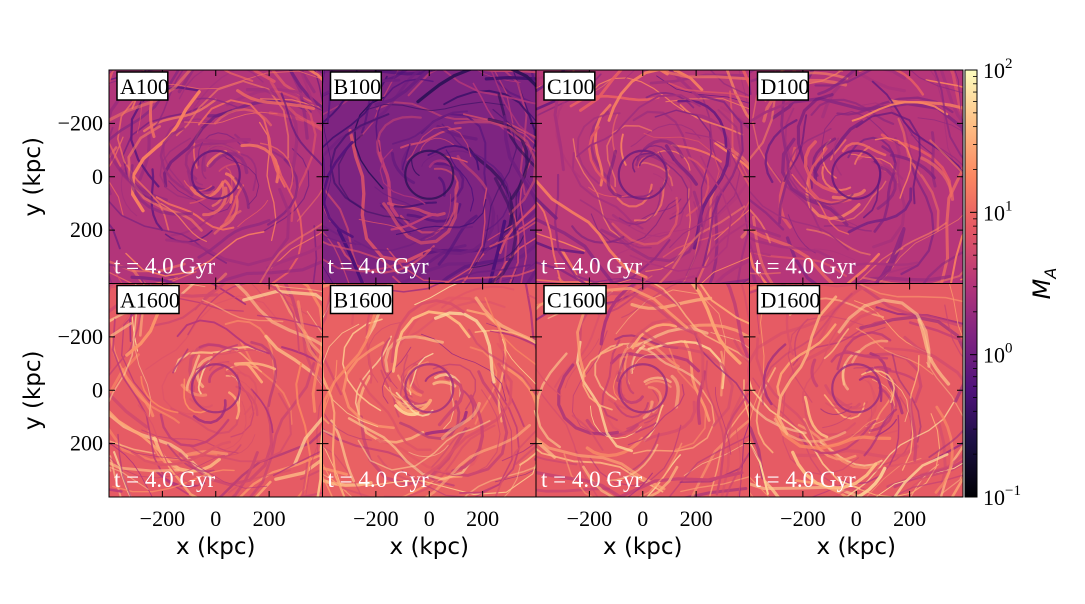 This screenshot has height=604, width=1085. I want to click on colorbar: 10−1 100 101 102 MA, so click(1012, 283).